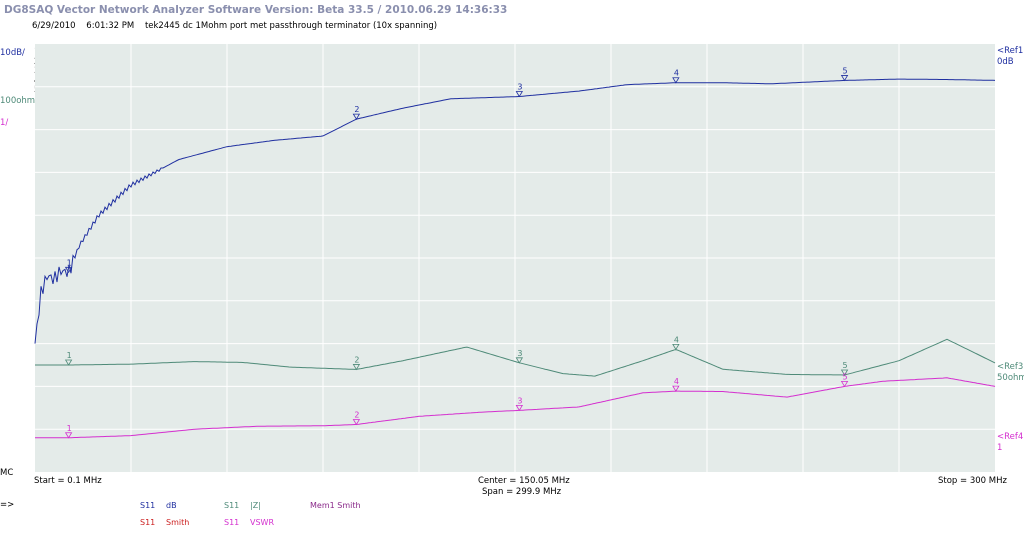  What do you see at coordinates (148, 505) in the screenshot?
I see `legend-s11-db-name: S11` at bounding box center [148, 505].